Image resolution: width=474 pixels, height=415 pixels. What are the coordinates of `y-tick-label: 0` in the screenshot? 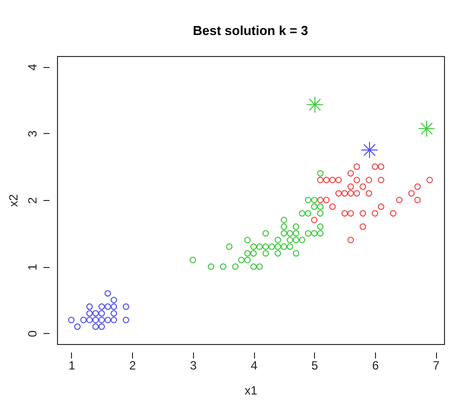 It's located at (33, 334).